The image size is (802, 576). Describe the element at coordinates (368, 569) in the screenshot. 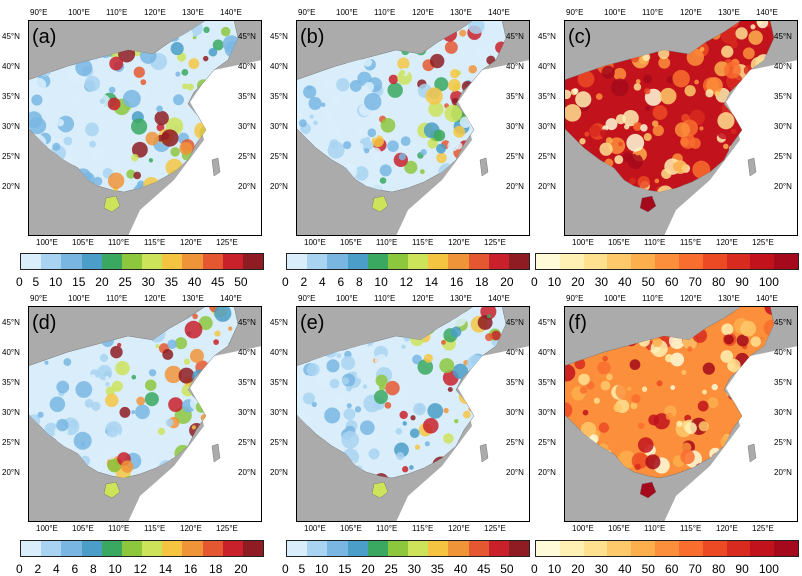

I see `colorbar-tick-label: 20` at that location.